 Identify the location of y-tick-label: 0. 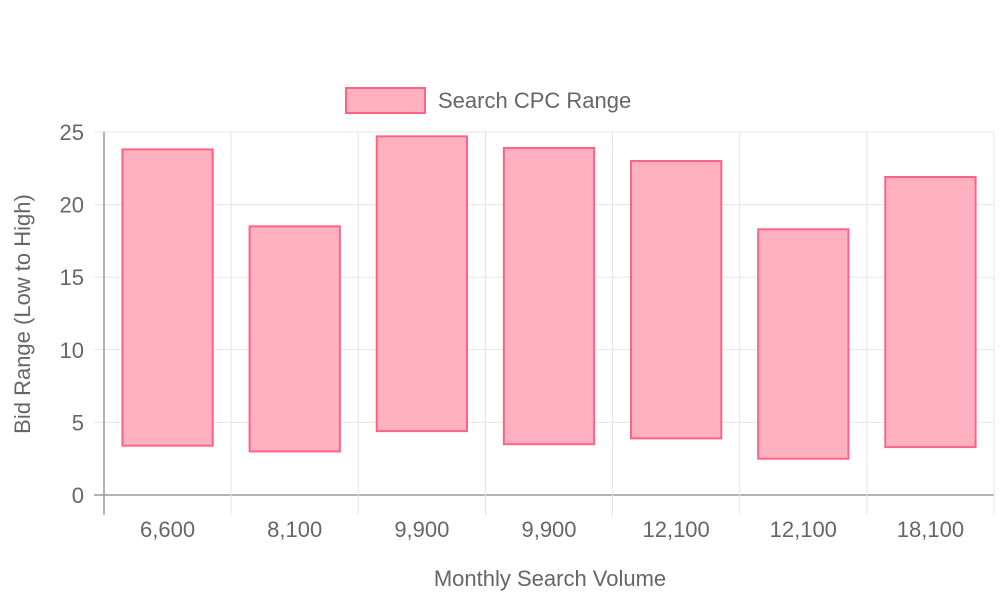
(78, 495).